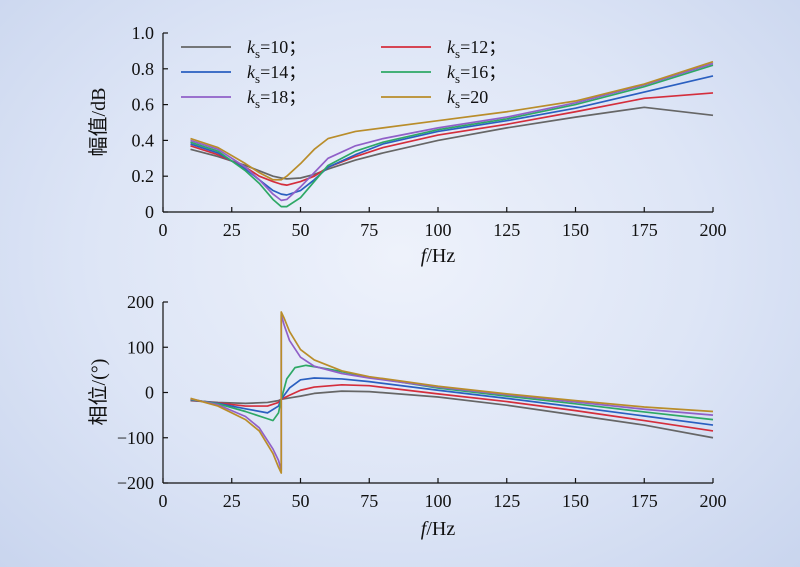 This screenshot has height=567, width=800. I want to click on legend-label: ks=14；, so click(276, 74).